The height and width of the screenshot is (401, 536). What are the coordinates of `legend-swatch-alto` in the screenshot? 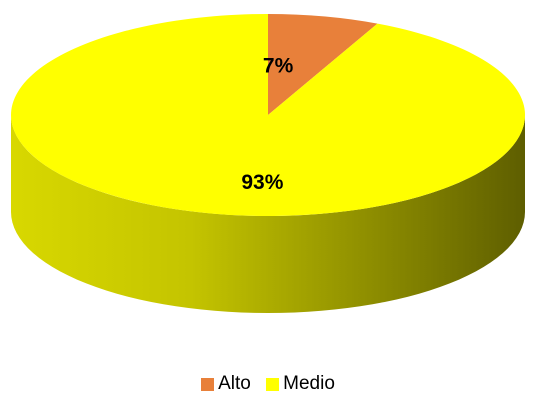 It's located at (208, 384).